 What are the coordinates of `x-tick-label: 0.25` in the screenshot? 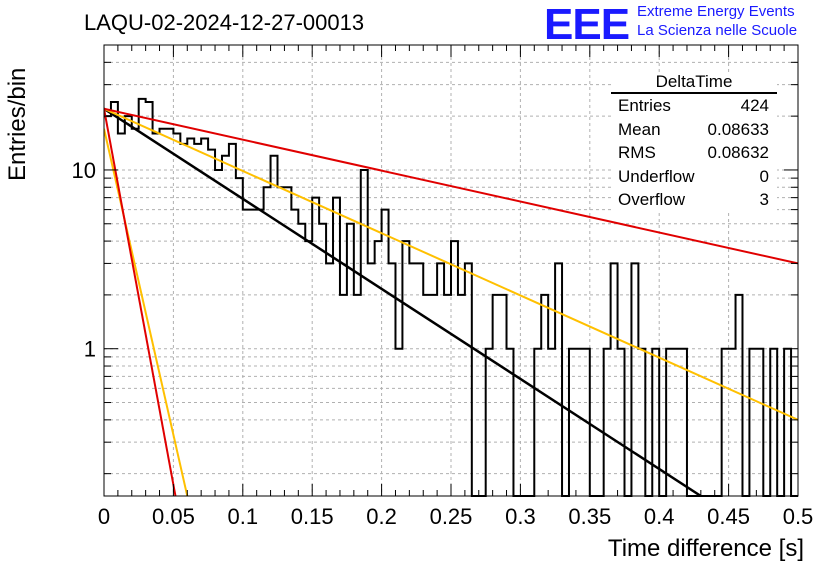 It's located at (451, 516).